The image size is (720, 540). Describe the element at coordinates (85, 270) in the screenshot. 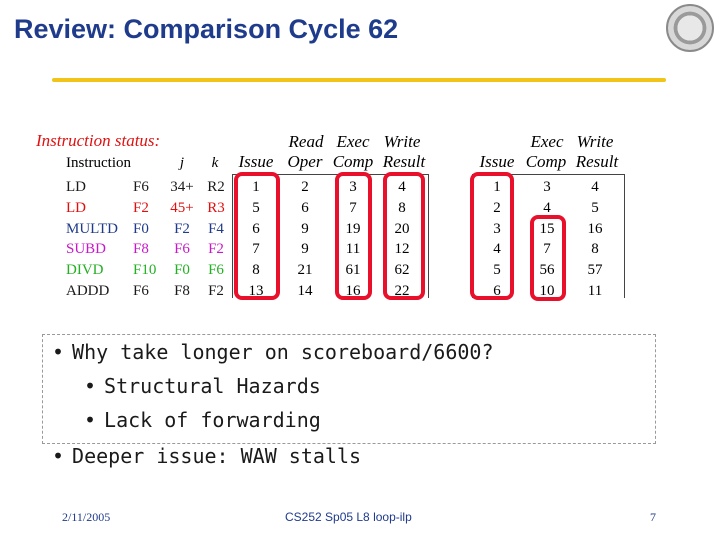

I see `instruction-opcode: DIVD` at that location.